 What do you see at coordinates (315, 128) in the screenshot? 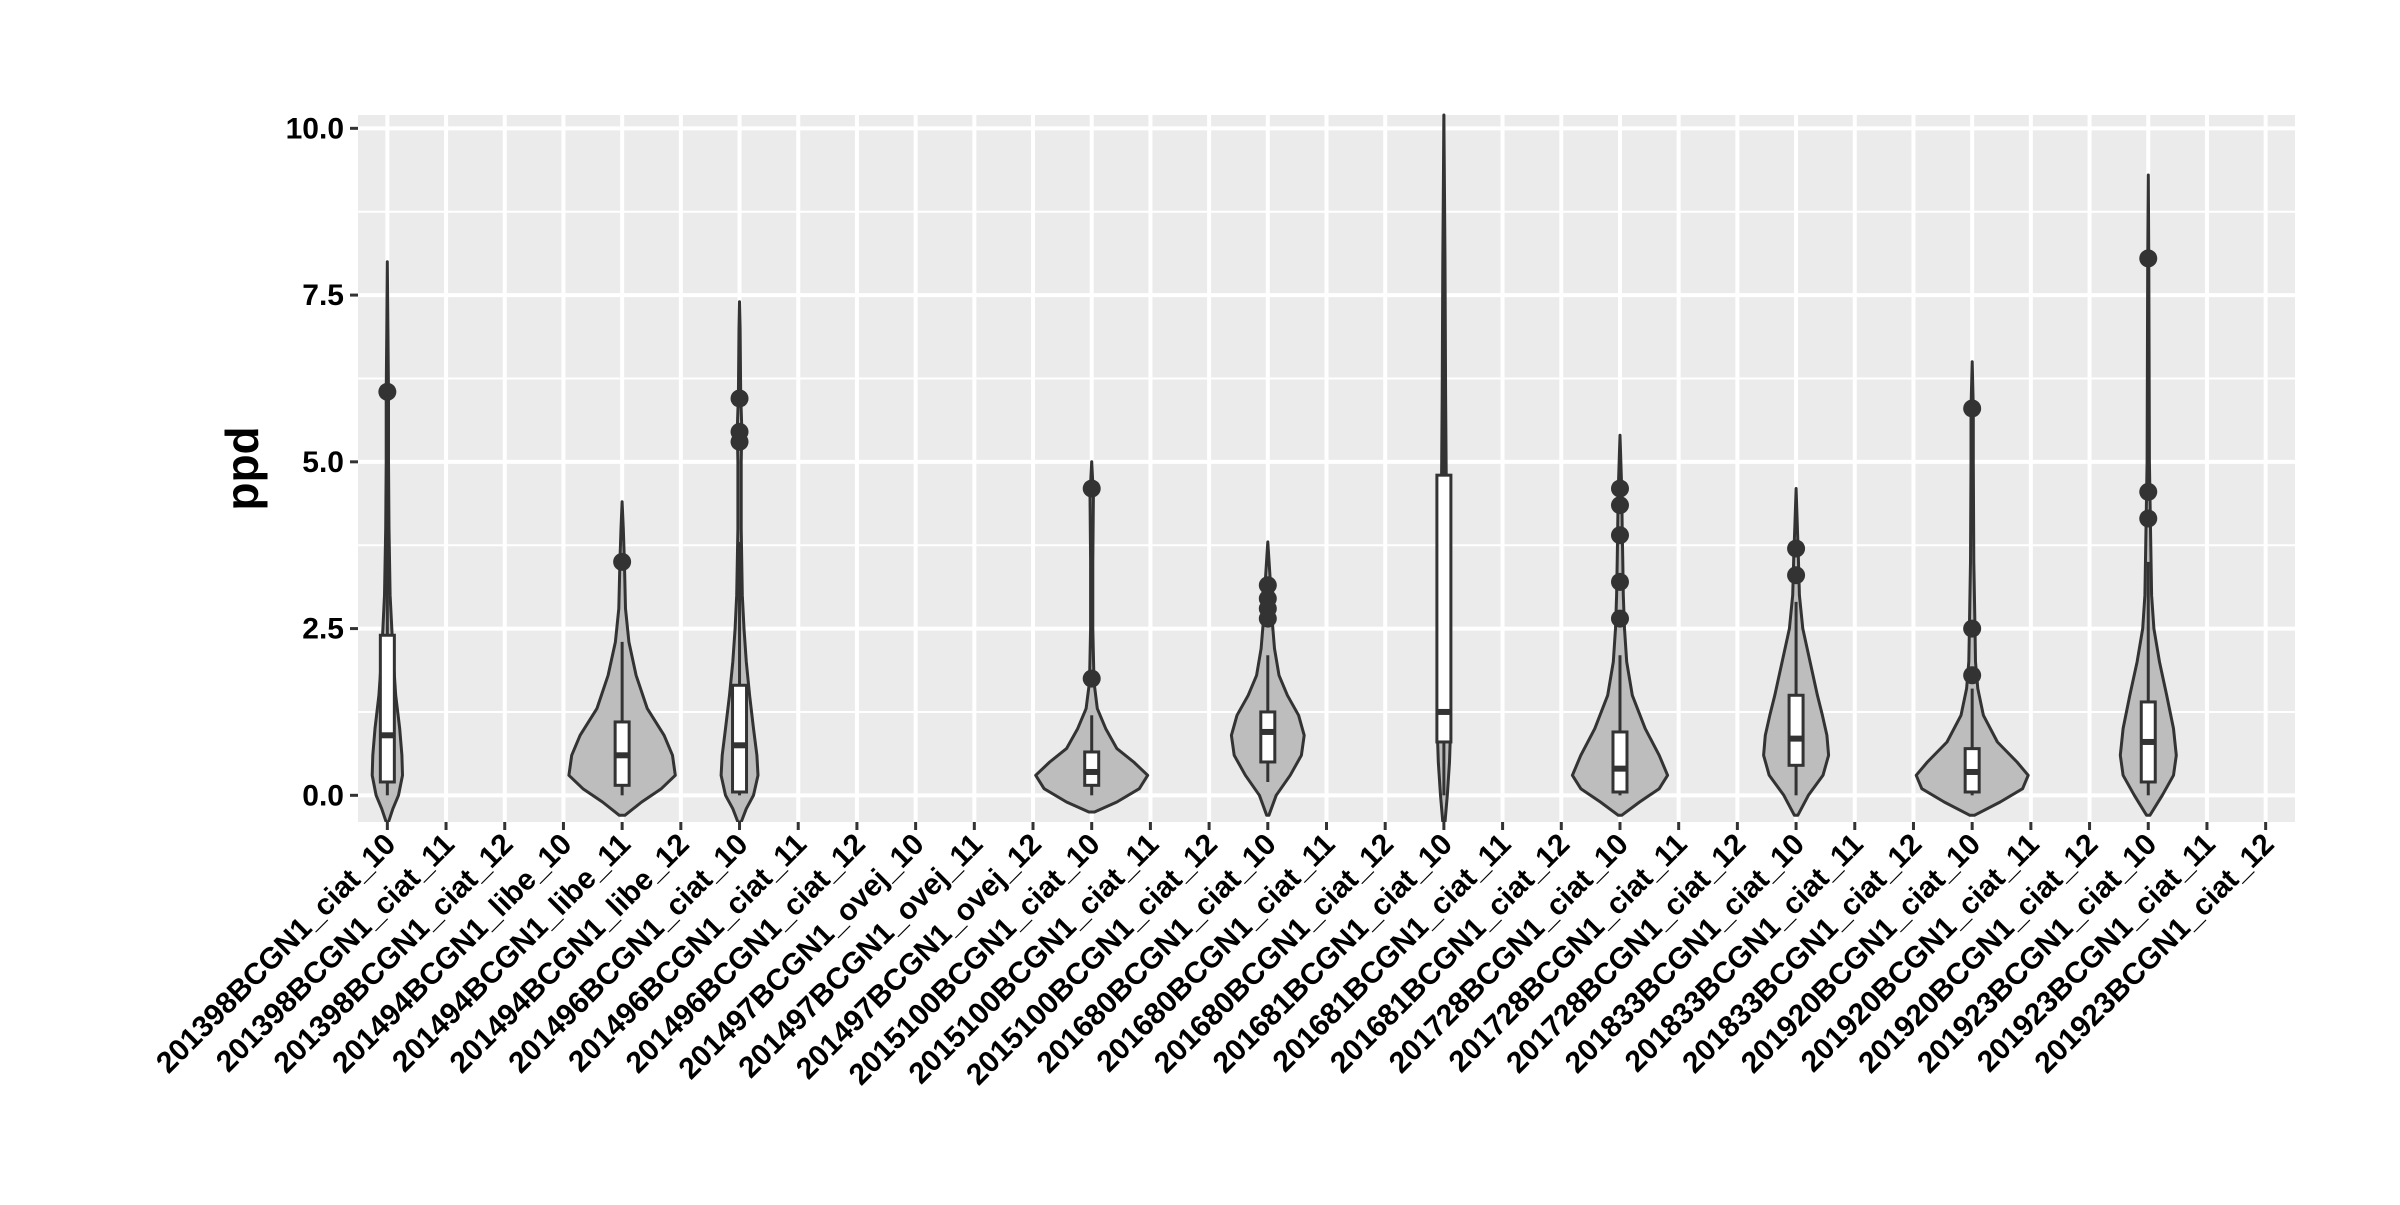
I see `y-tick-label: 10.0` at bounding box center [315, 128].